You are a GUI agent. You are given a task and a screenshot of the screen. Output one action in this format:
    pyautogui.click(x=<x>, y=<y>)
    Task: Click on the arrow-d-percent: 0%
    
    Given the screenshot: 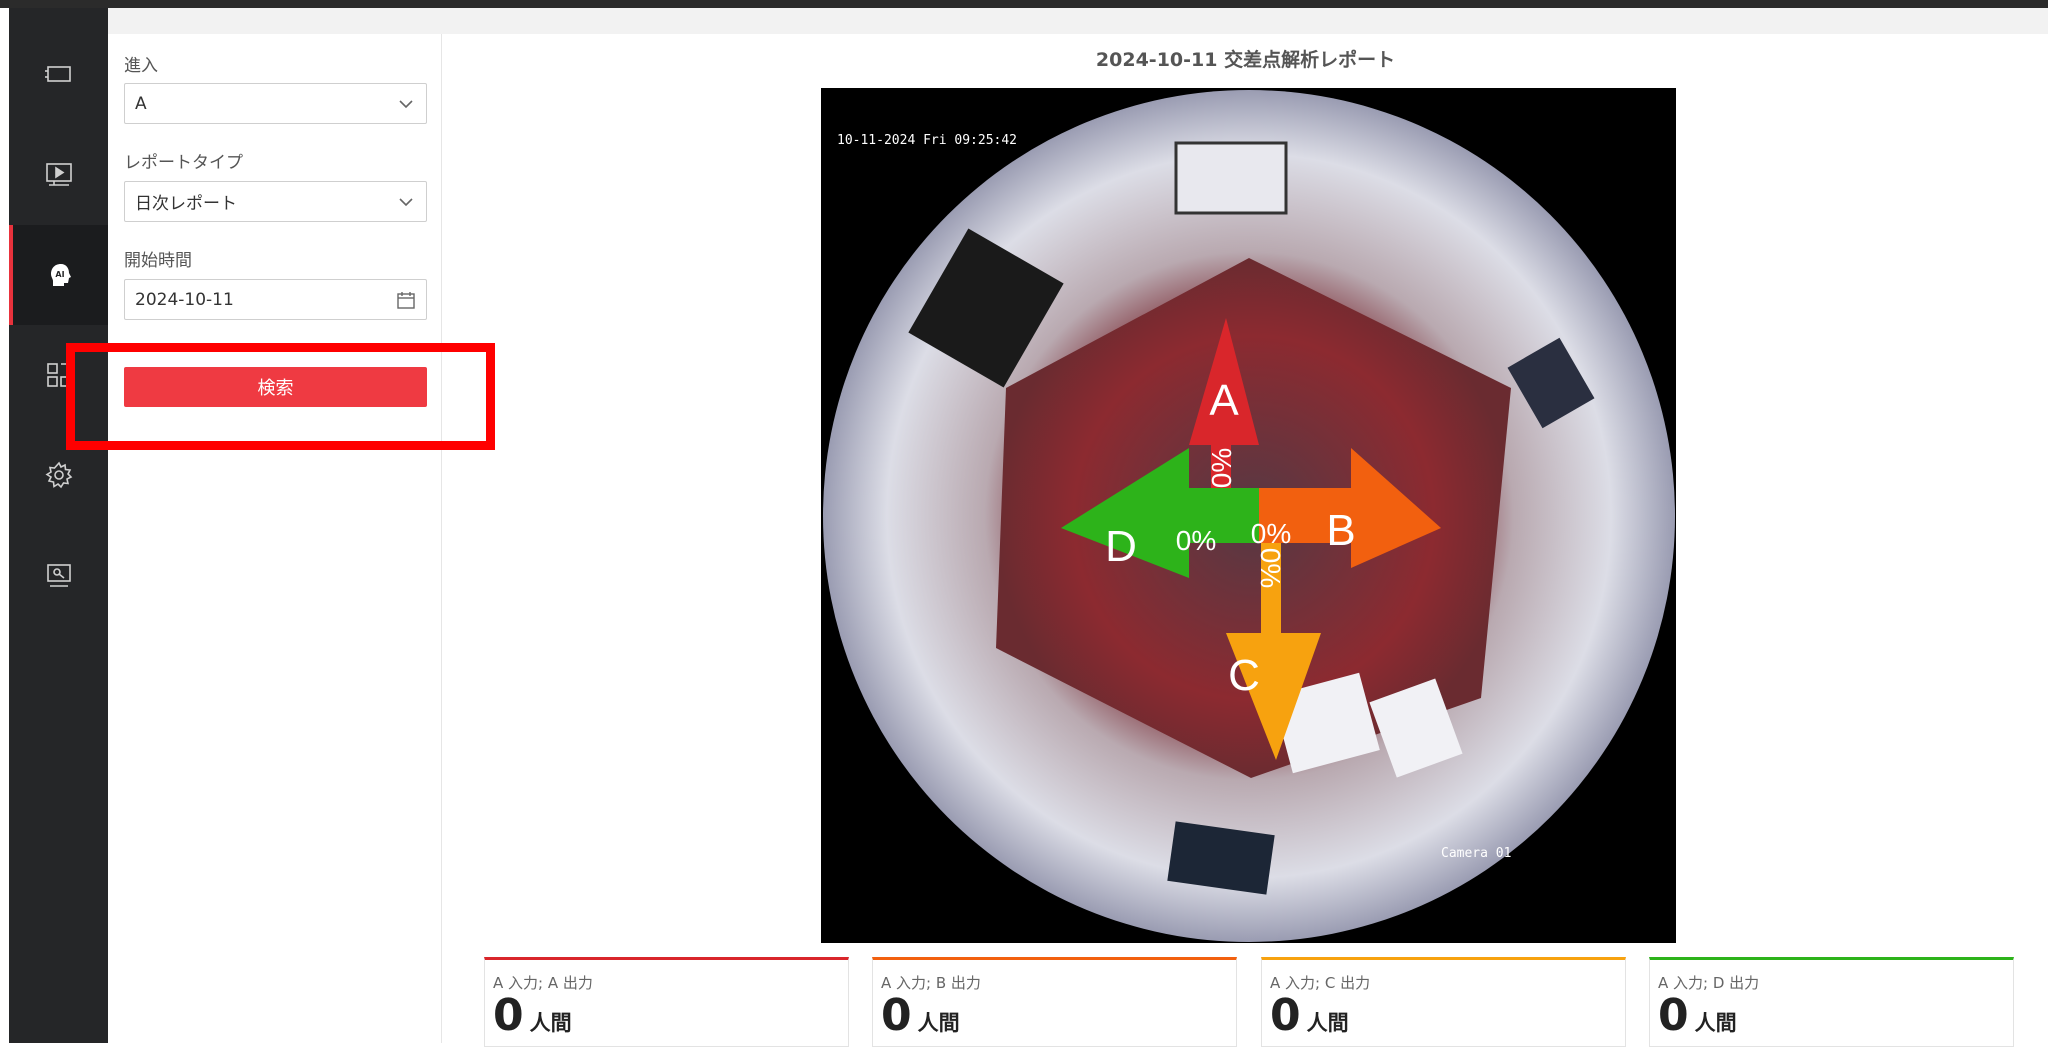 What is the action you would take?
    pyautogui.click(x=1196, y=540)
    